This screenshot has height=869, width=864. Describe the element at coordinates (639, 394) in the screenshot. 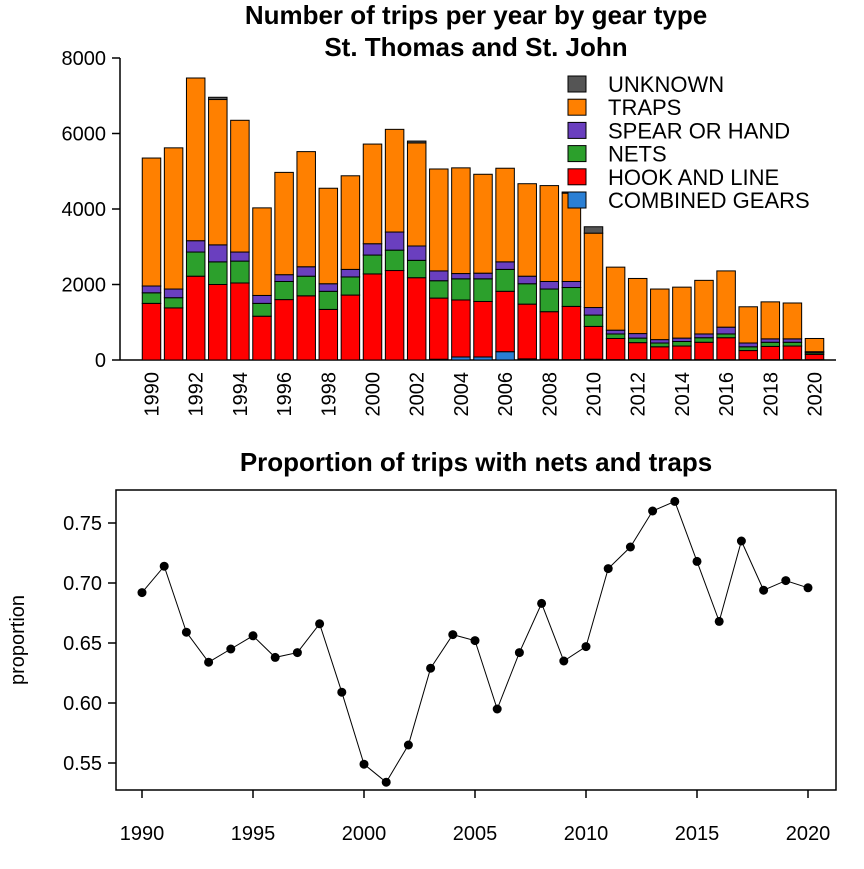

I see `bar-chart-x-tick-label: 2012` at that location.